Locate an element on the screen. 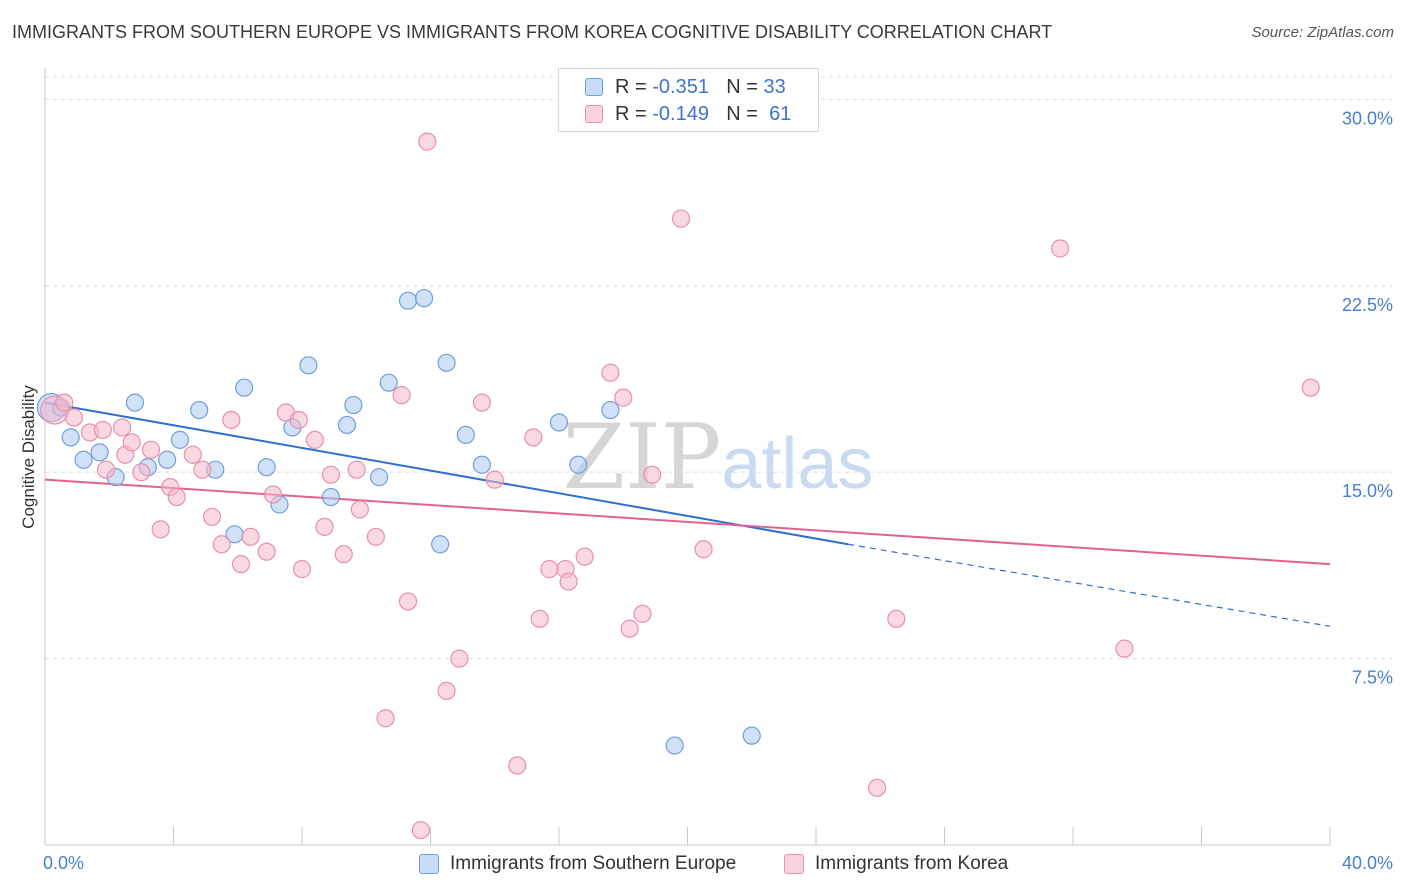 The width and height of the screenshot is (1406, 892). legend-r-value: -0.351 is located at coordinates (680, 86).